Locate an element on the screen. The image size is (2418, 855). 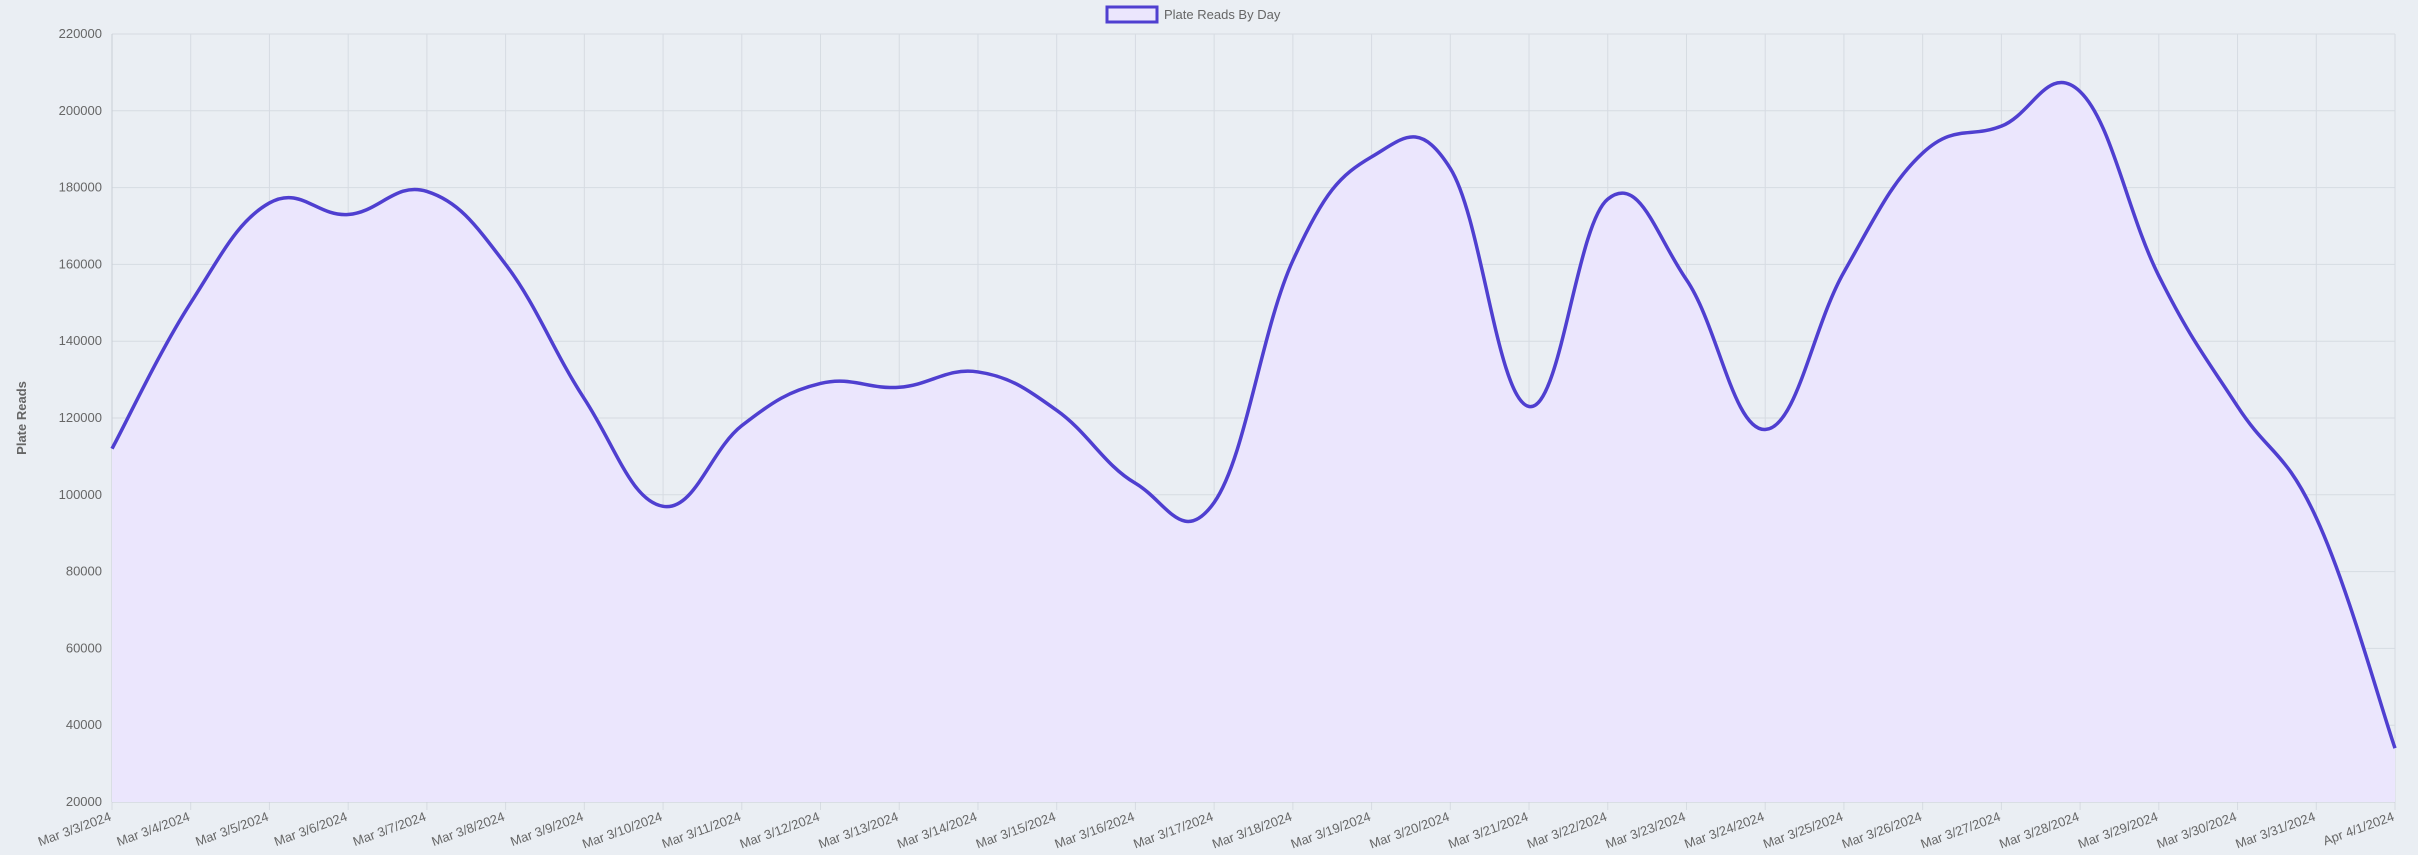
x-tick-label: Mar 3/5/2024 is located at coordinates (231, 829).